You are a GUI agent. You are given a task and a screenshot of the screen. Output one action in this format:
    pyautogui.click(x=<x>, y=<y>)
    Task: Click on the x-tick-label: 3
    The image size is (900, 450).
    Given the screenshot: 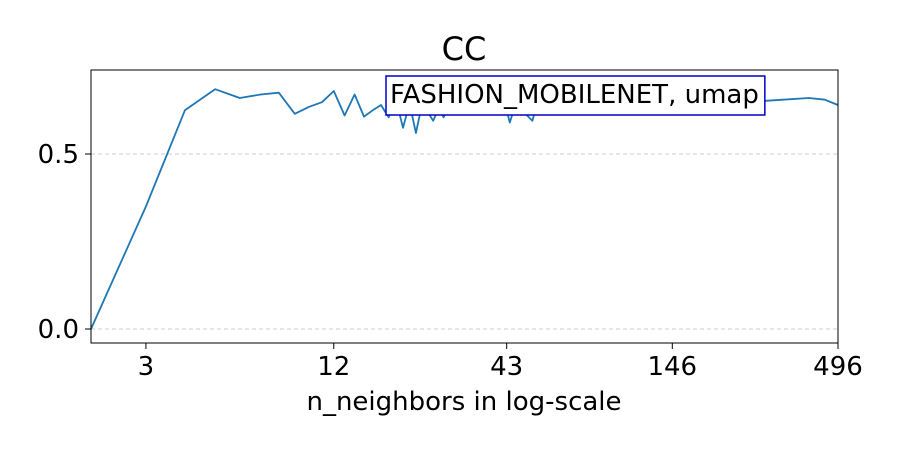 What is the action you would take?
    pyautogui.click(x=146, y=367)
    